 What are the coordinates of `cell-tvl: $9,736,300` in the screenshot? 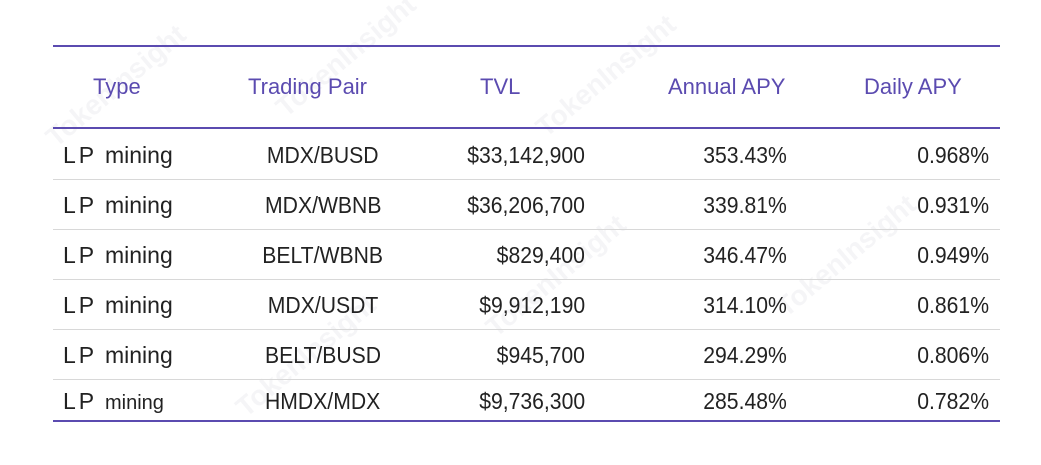 It's located at (499, 401).